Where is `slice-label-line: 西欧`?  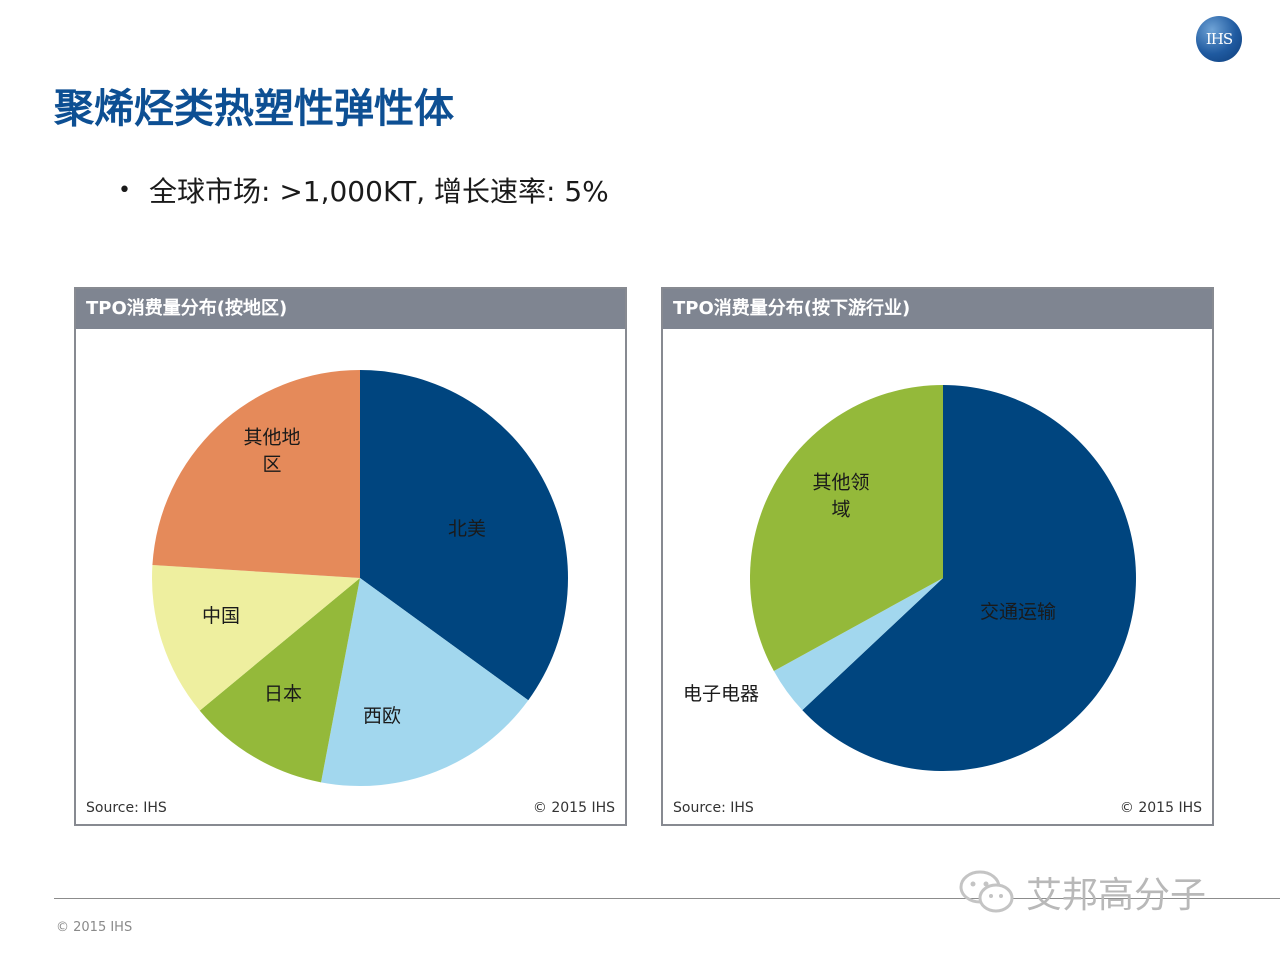
slice-label-line: 西欧 is located at coordinates (382, 716).